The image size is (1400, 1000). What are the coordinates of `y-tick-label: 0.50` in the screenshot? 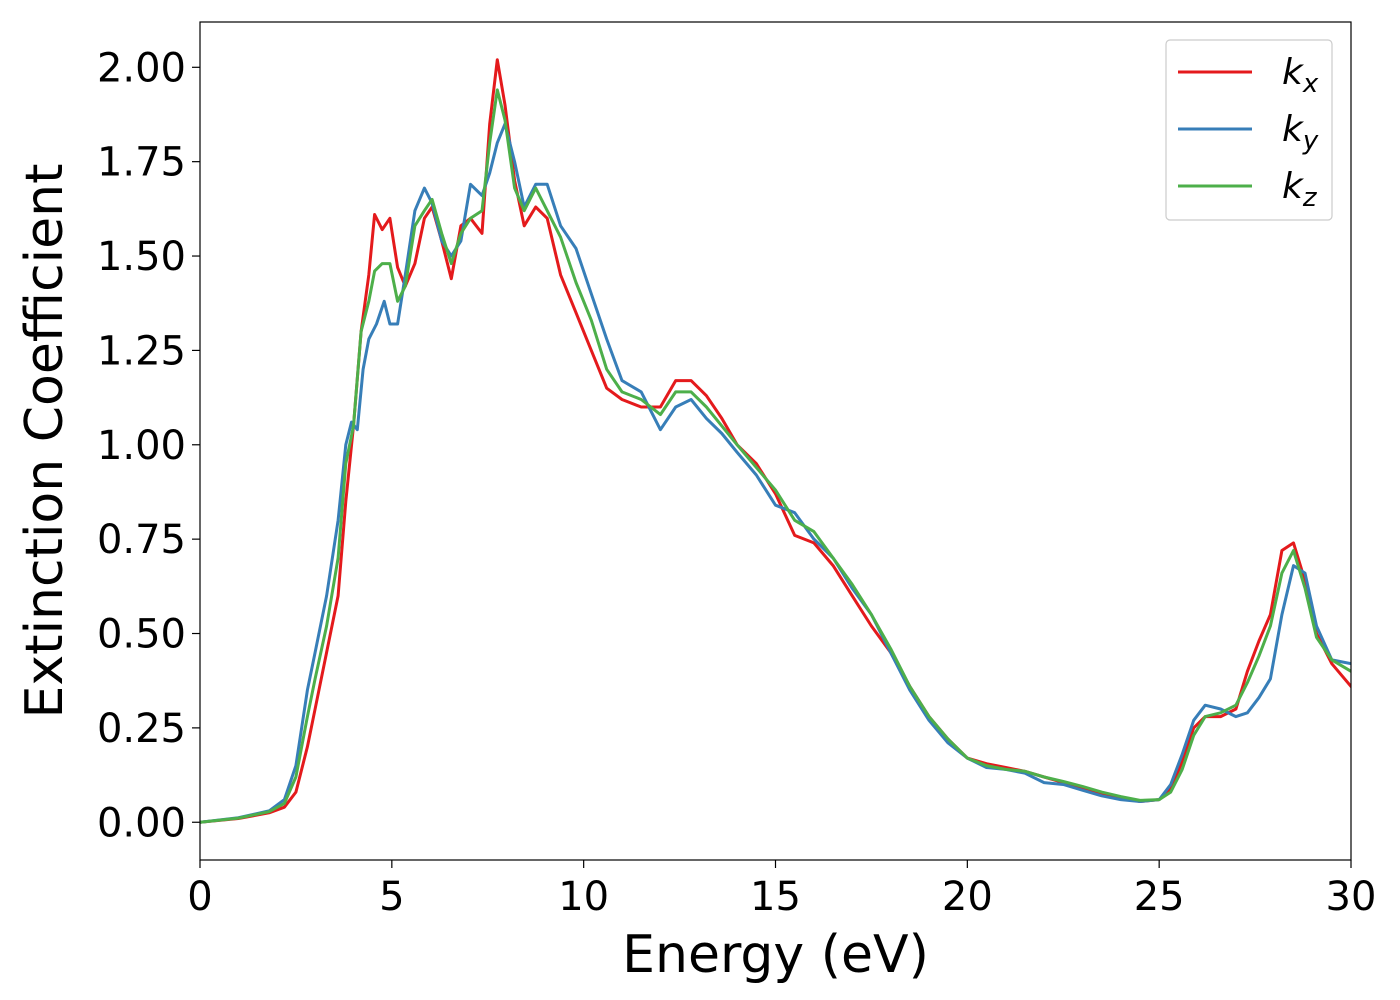 It's located at (141, 635).